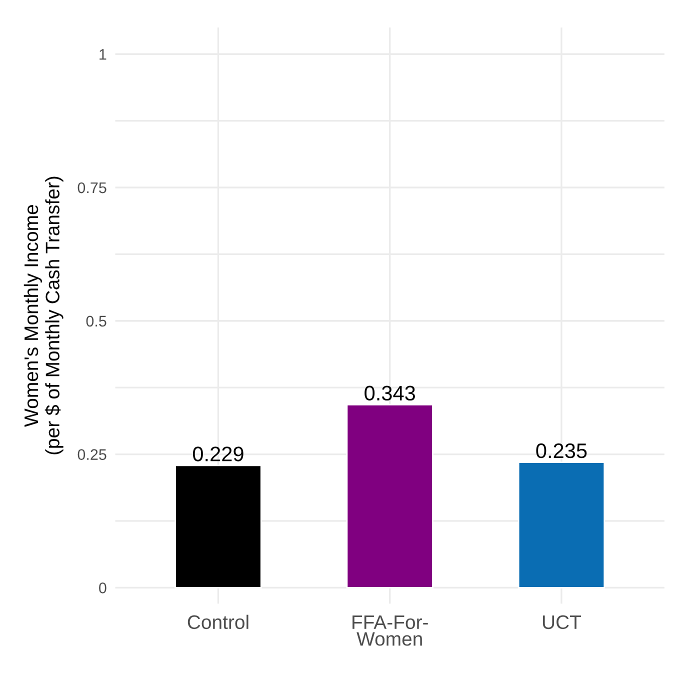  What do you see at coordinates (561, 450) in the screenshot?
I see `data-label: 0.235` at bounding box center [561, 450].